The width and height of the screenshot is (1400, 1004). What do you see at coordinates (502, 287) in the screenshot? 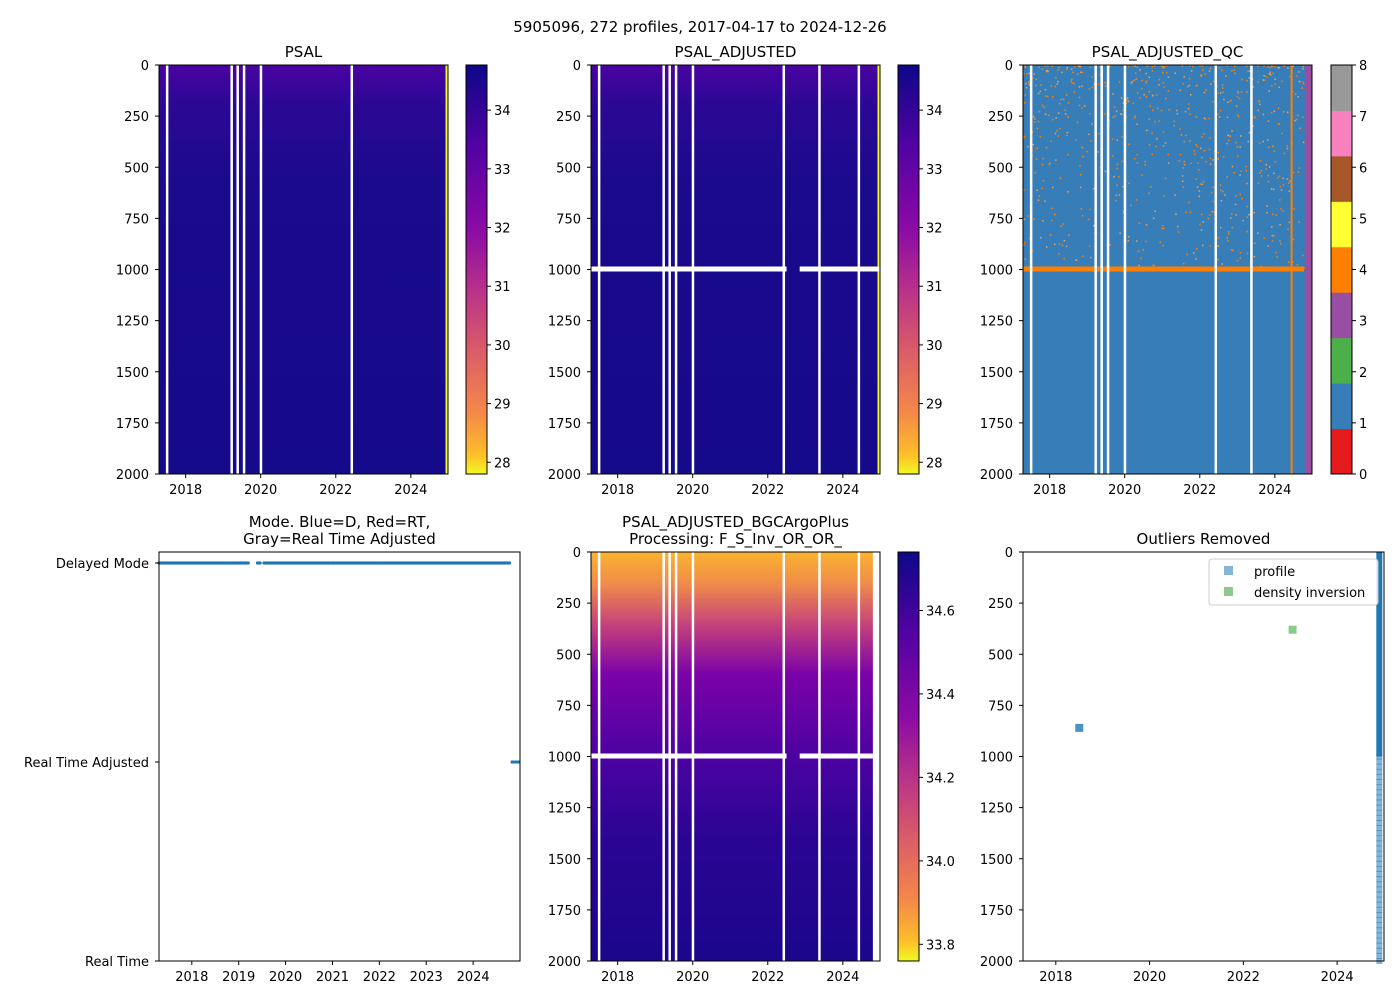
I see `colorbar-tick-label: 31` at bounding box center [502, 287].